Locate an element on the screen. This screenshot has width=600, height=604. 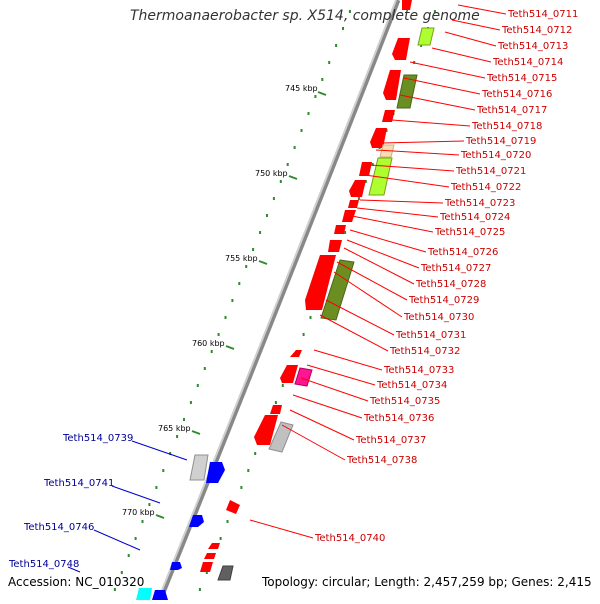
gene-label-0748: Teth514_0748 is located at coordinates (43, 564).